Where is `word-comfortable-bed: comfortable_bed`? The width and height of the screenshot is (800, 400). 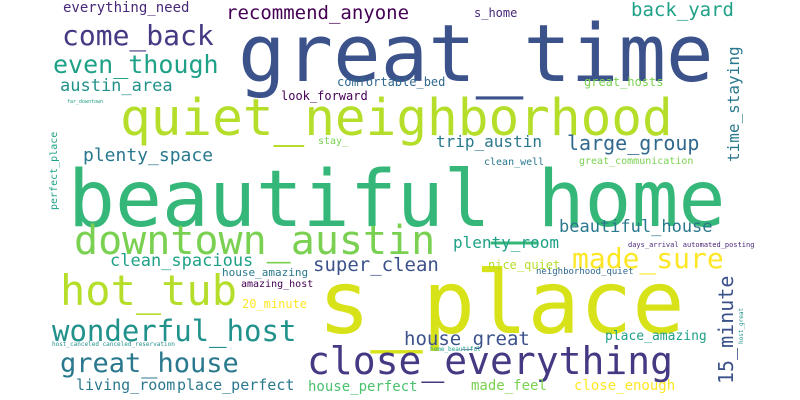 word-comfortable-bed: comfortable_bed is located at coordinates (391, 82).